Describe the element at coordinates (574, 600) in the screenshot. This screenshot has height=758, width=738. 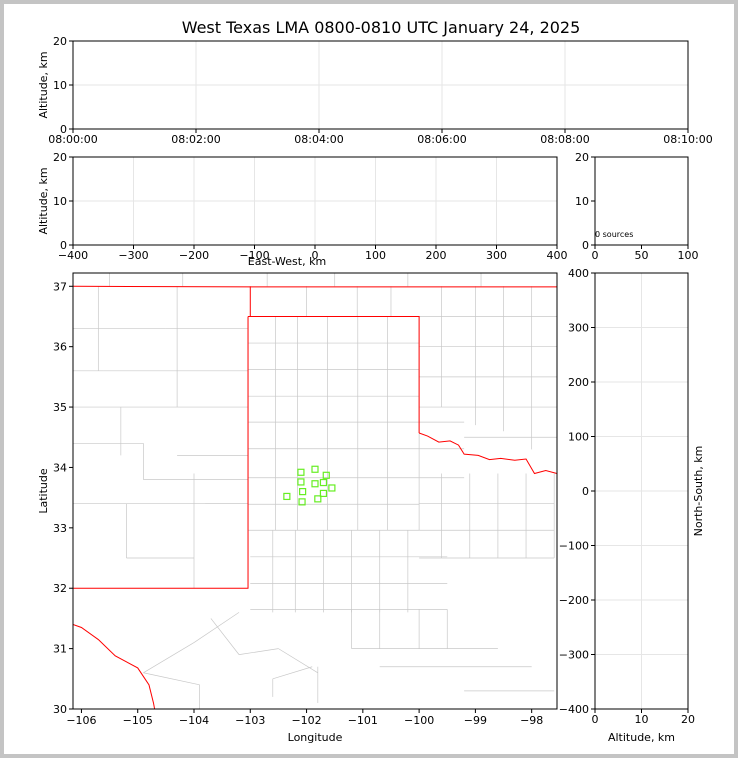
I see `y-tick-label: −200` at that location.